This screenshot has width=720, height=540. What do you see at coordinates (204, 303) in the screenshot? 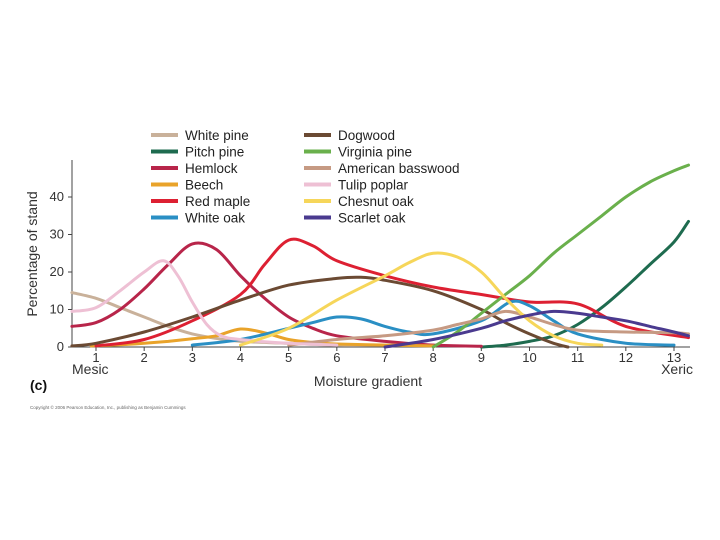
I see `series-line-tulip-poplar` at bounding box center [204, 303].